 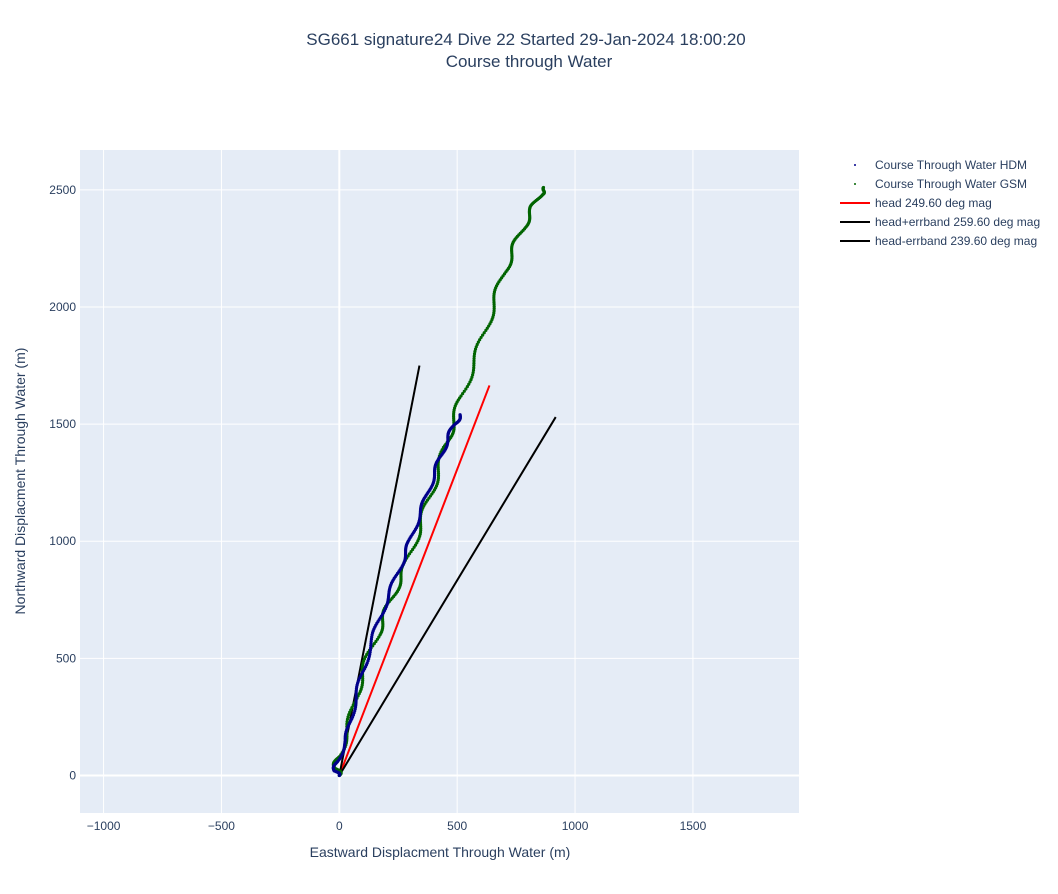 What do you see at coordinates (440, 852) in the screenshot?
I see `x-axis-label: Eastward Displacment Through Water (m)` at bounding box center [440, 852].